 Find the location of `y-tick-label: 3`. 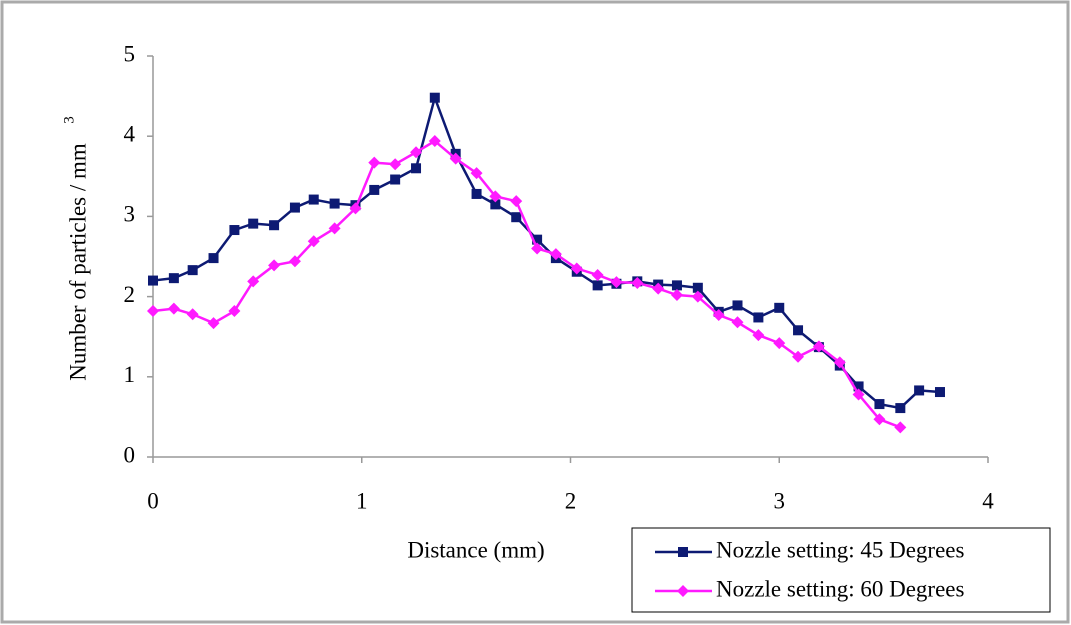

y-tick-label: 3 is located at coordinates (130, 214).